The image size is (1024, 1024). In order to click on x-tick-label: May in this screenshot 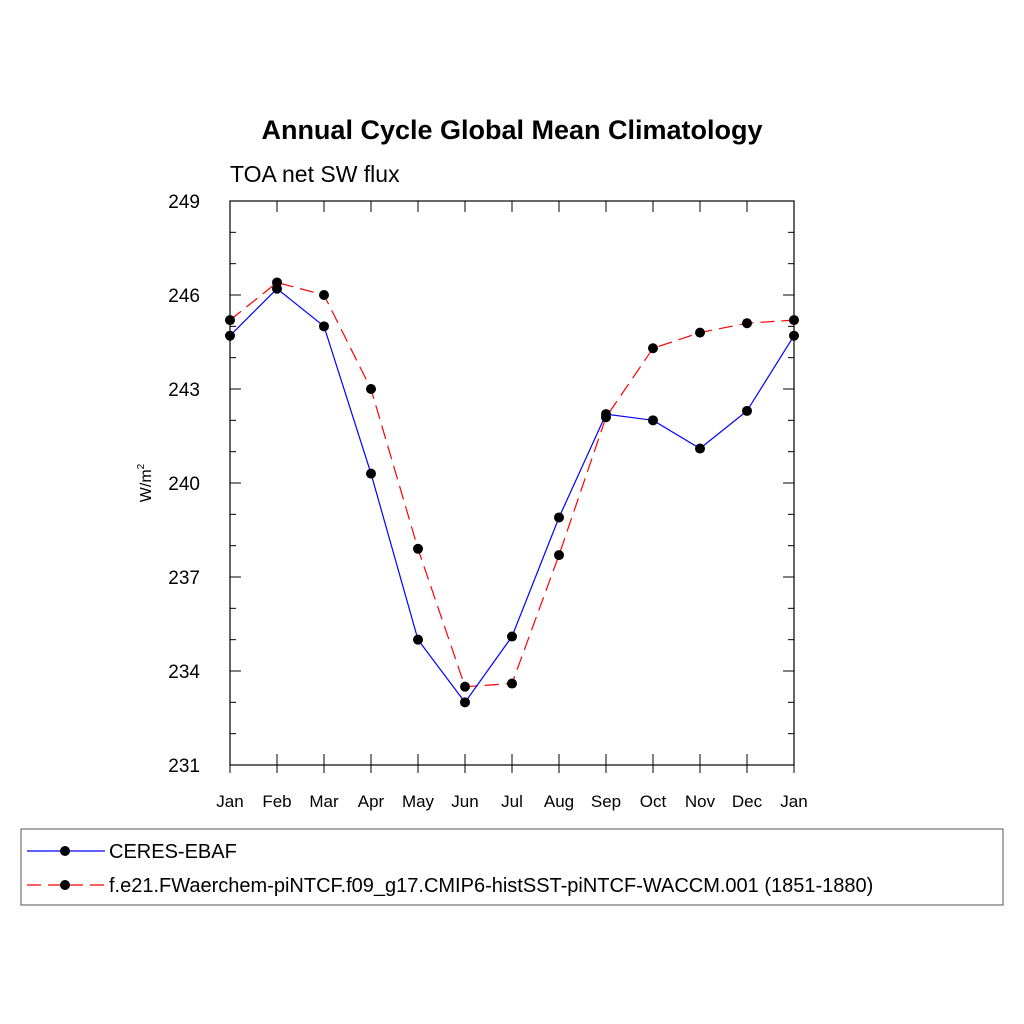, I will do `click(418, 801)`.